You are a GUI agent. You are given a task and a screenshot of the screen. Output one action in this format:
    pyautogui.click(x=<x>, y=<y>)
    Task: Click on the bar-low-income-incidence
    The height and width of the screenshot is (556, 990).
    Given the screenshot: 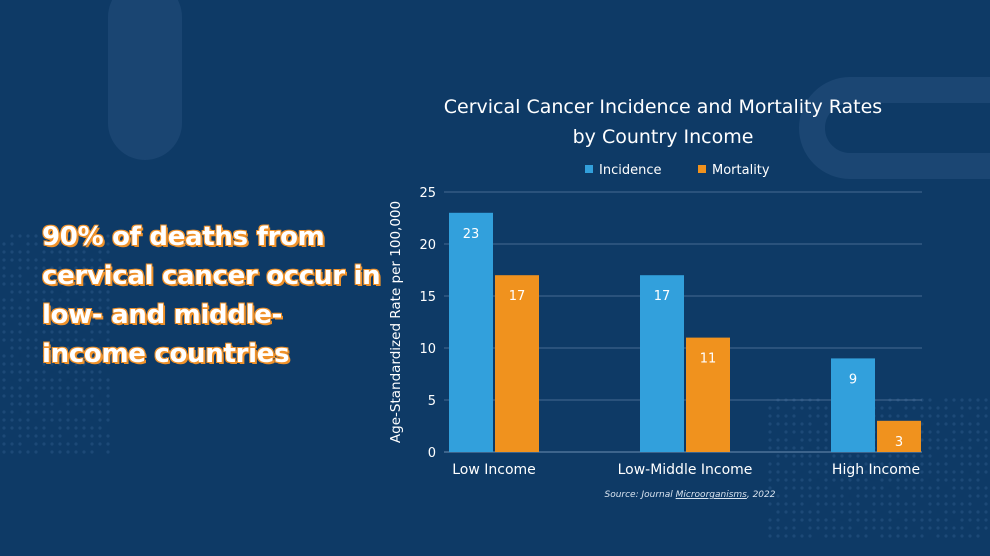 What is the action you would take?
    pyautogui.click(x=471, y=332)
    